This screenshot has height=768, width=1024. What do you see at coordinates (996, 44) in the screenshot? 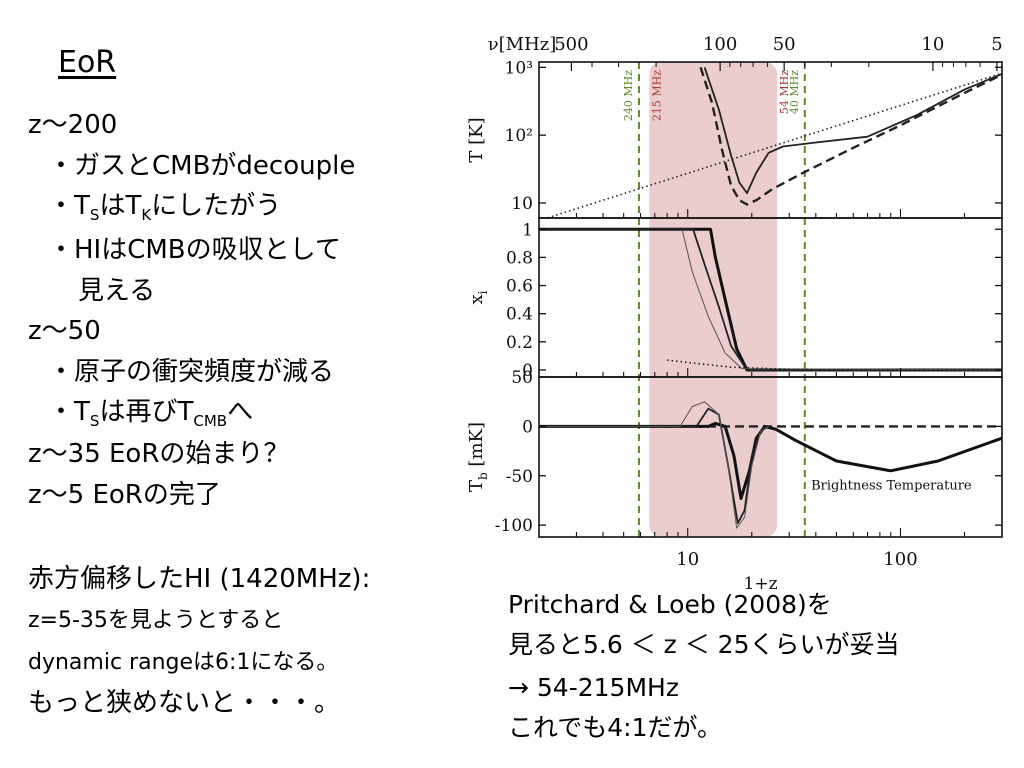
I see `top-tick-label-4: 5` at bounding box center [996, 44].